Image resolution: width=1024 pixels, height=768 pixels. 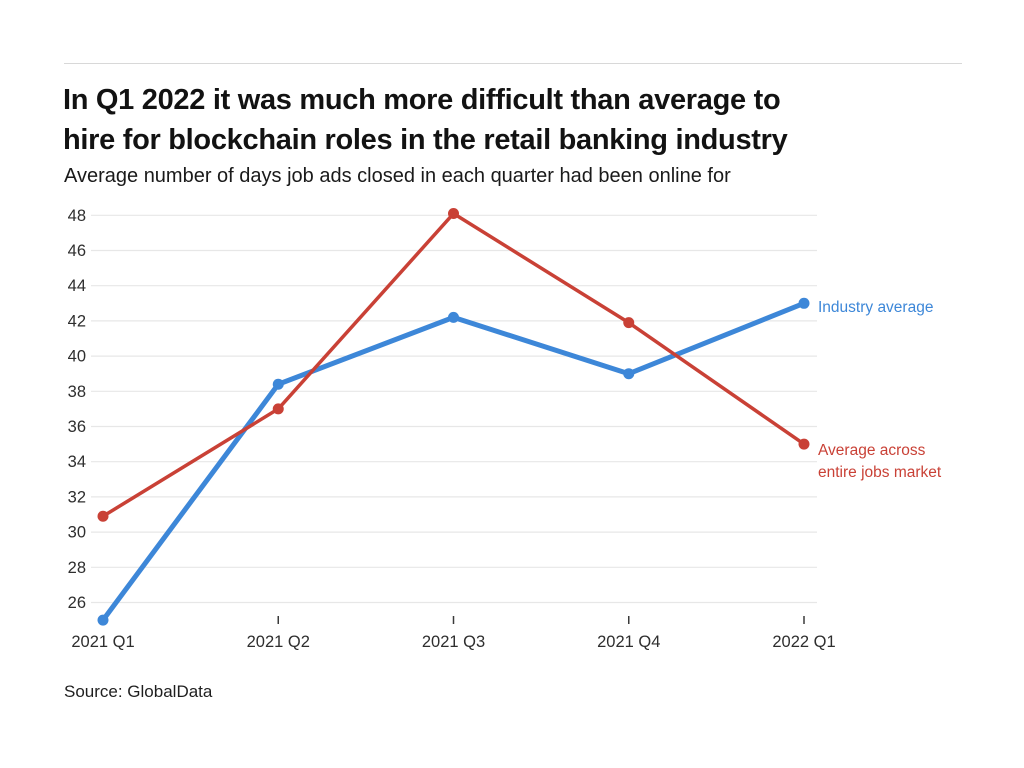 I want to click on y-tick-label: 26, so click(x=77, y=603).